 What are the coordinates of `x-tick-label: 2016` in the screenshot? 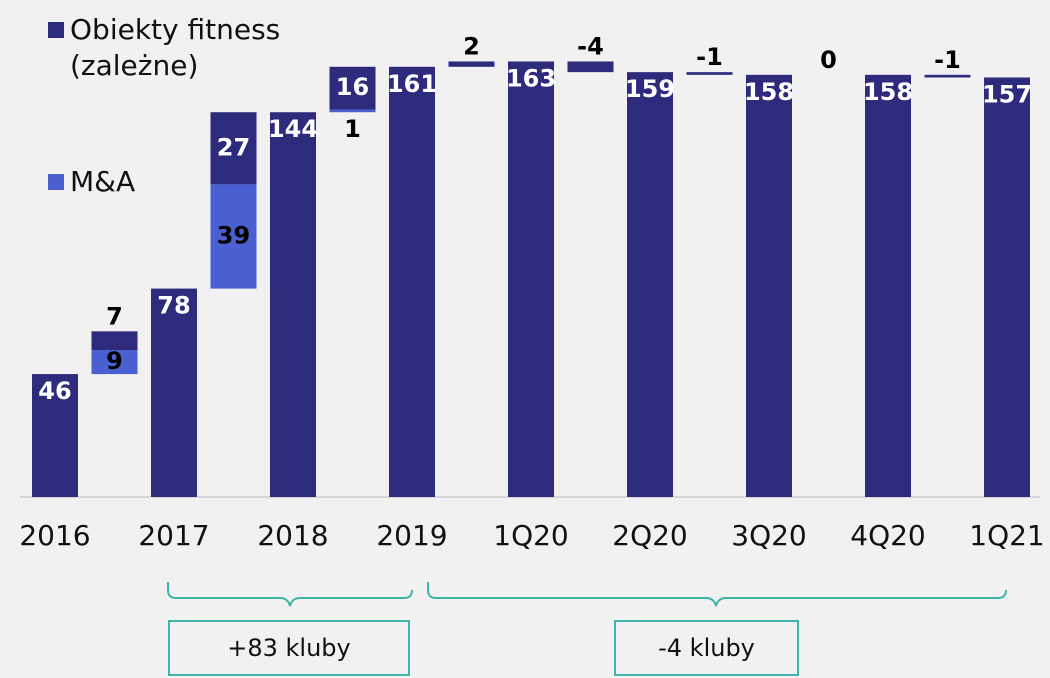 It's located at (54, 535).